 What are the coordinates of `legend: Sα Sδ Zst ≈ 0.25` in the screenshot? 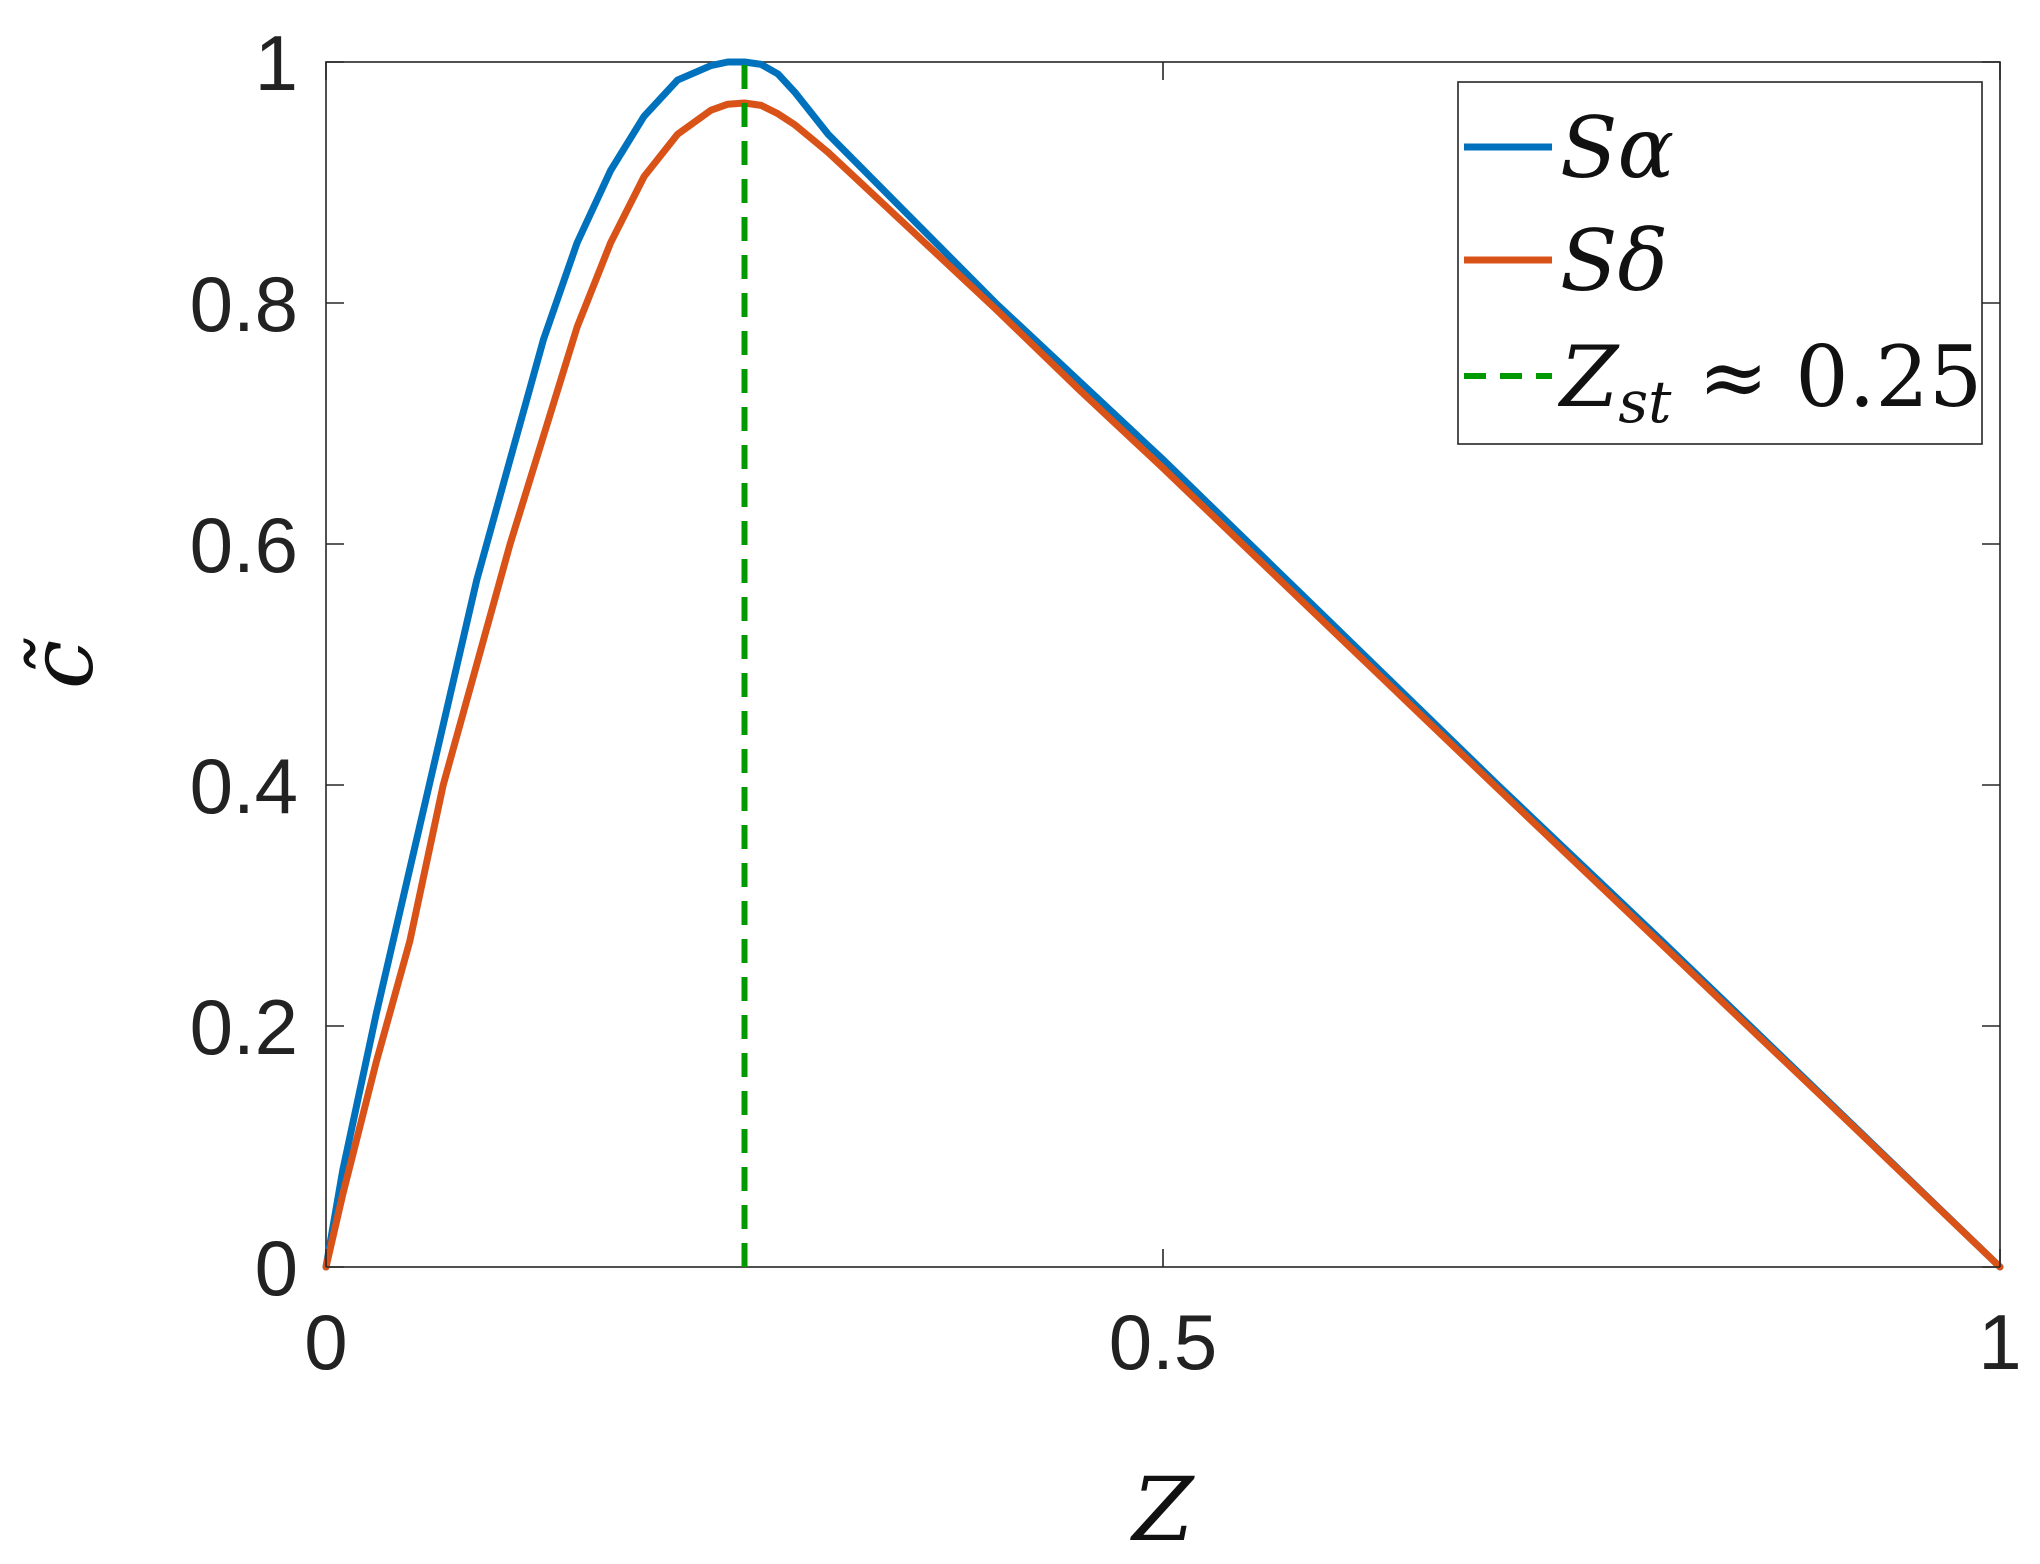 It's located at (1720, 263).